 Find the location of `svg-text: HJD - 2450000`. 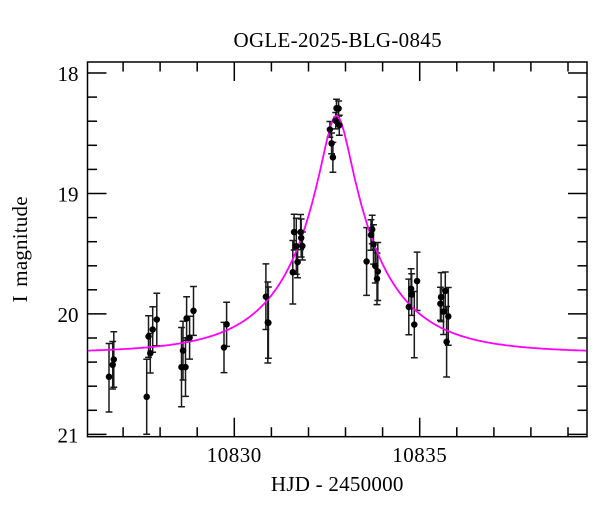

svg-text: HJD - 2450000 is located at coordinates (337, 484).